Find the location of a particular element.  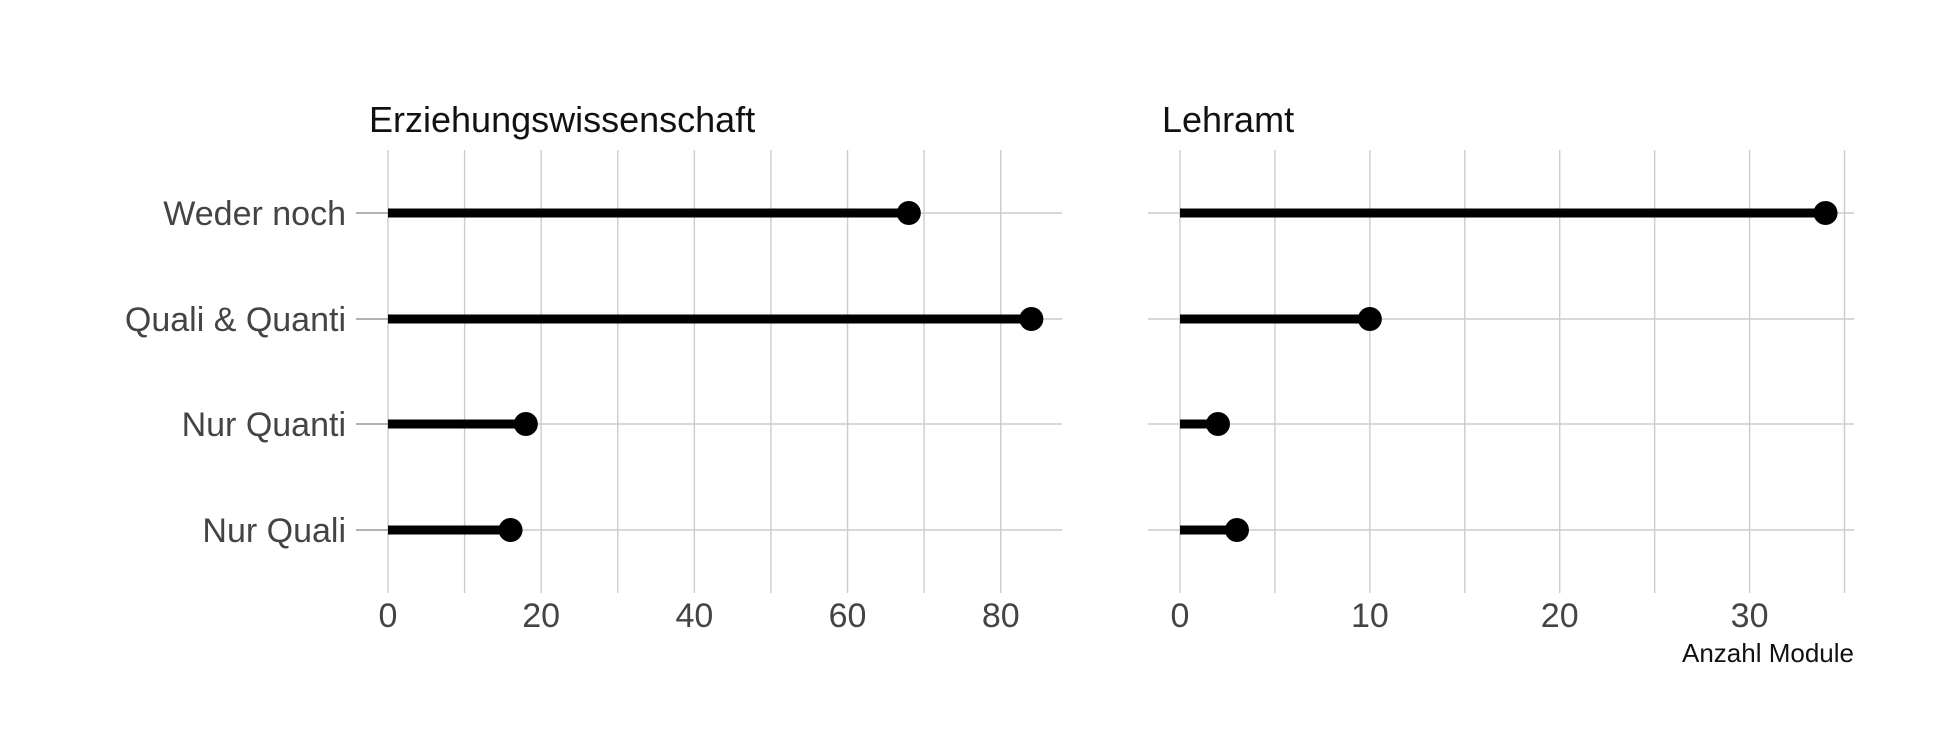

x-tick-labels: 0 20 40 60 80 is located at coordinates (699, 616).